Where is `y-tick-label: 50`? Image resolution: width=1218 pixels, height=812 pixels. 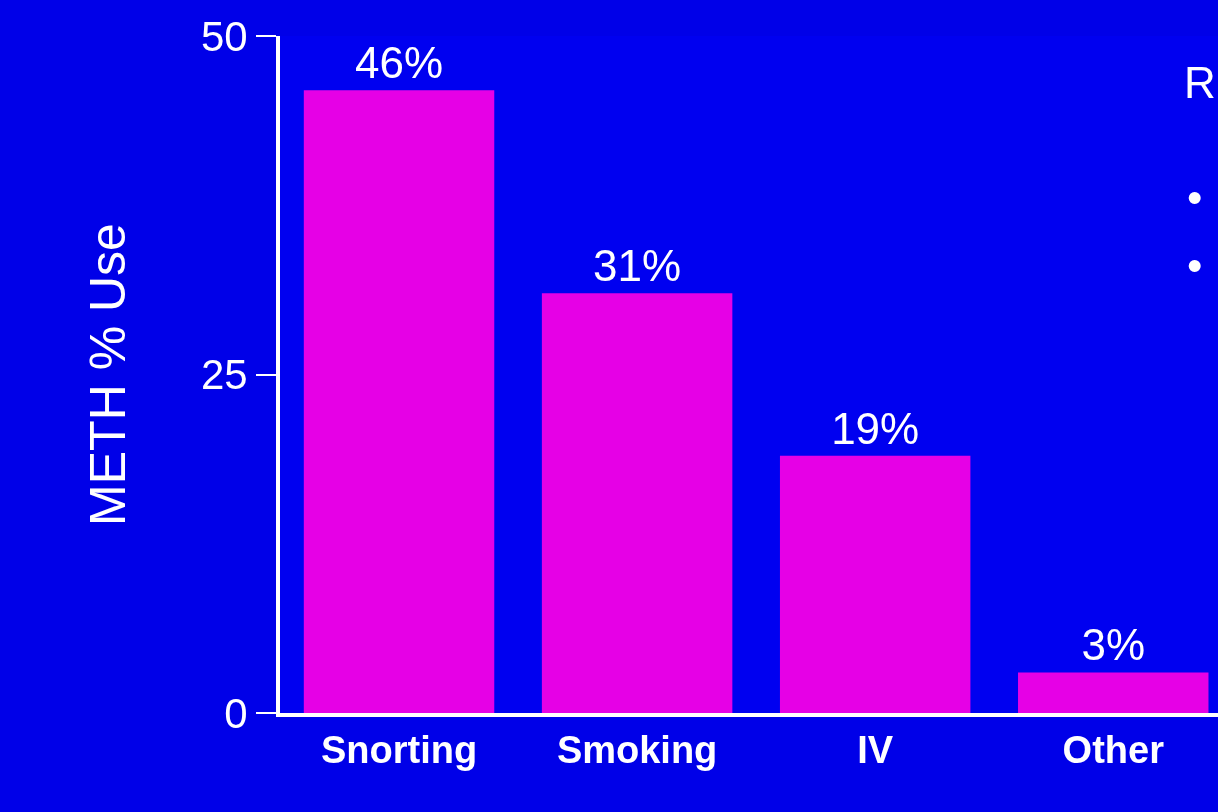 y-tick-label: 50 is located at coordinates (224, 36).